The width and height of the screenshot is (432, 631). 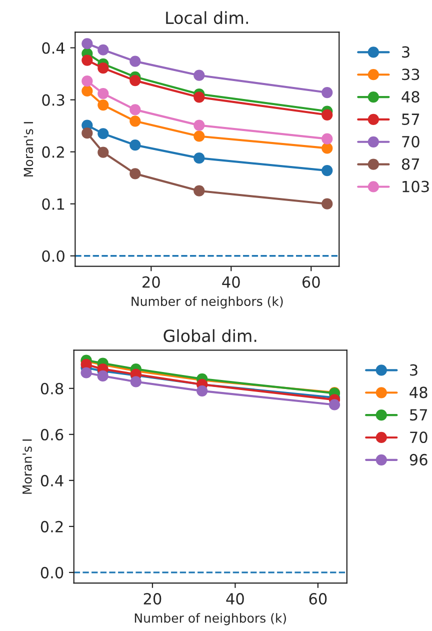 What do you see at coordinates (207, 17) in the screenshot?
I see `chart-title: Local dim.` at bounding box center [207, 17].